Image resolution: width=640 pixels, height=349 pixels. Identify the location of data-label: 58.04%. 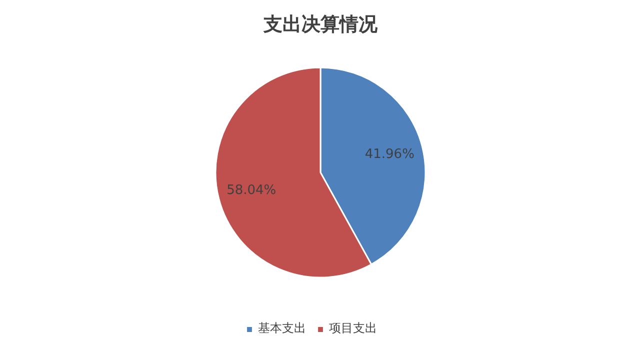
(251, 190).